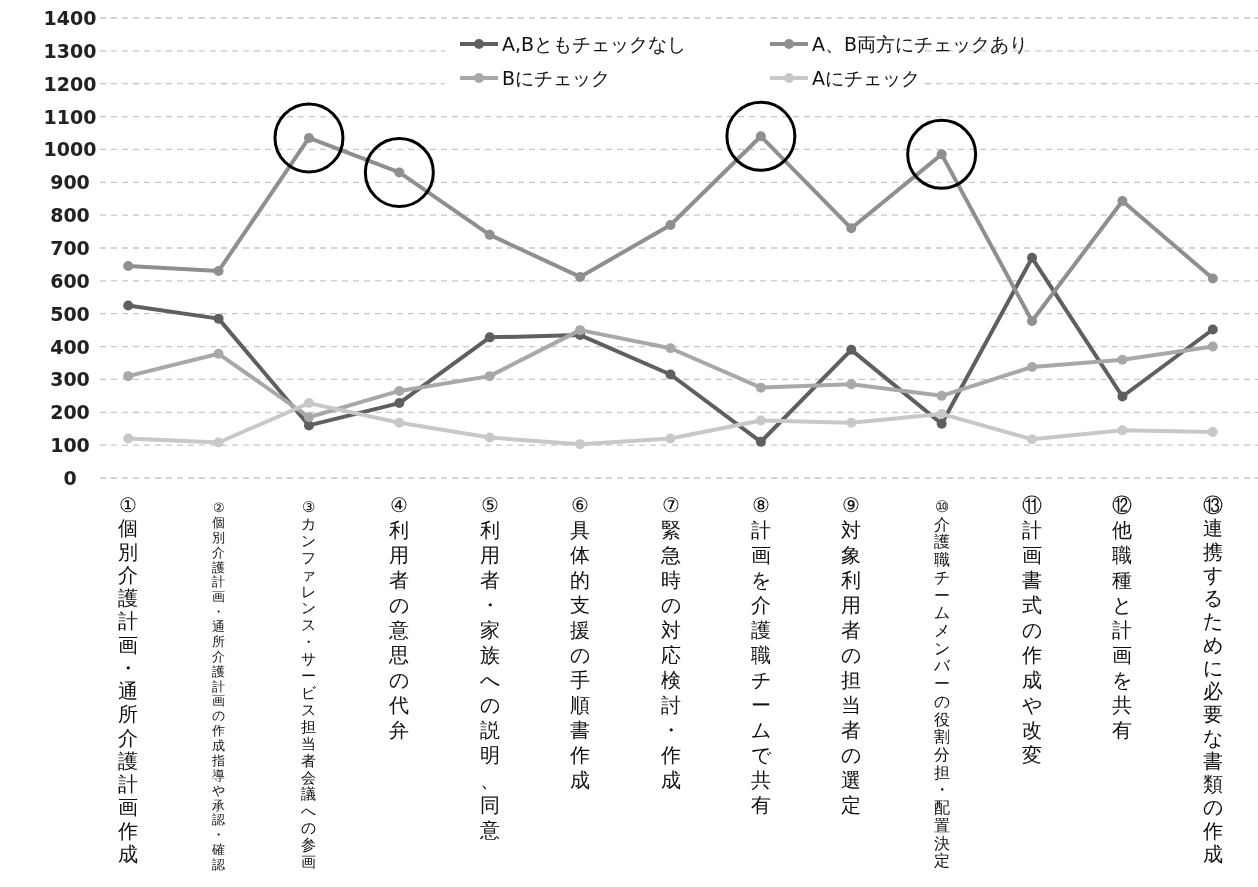 The width and height of the screenshot is (1258, 887). Describe the element at coordinates (851, 655) in the screenshot. I see `category-label: ⑨対象利用者の担当者の選定` at that location.